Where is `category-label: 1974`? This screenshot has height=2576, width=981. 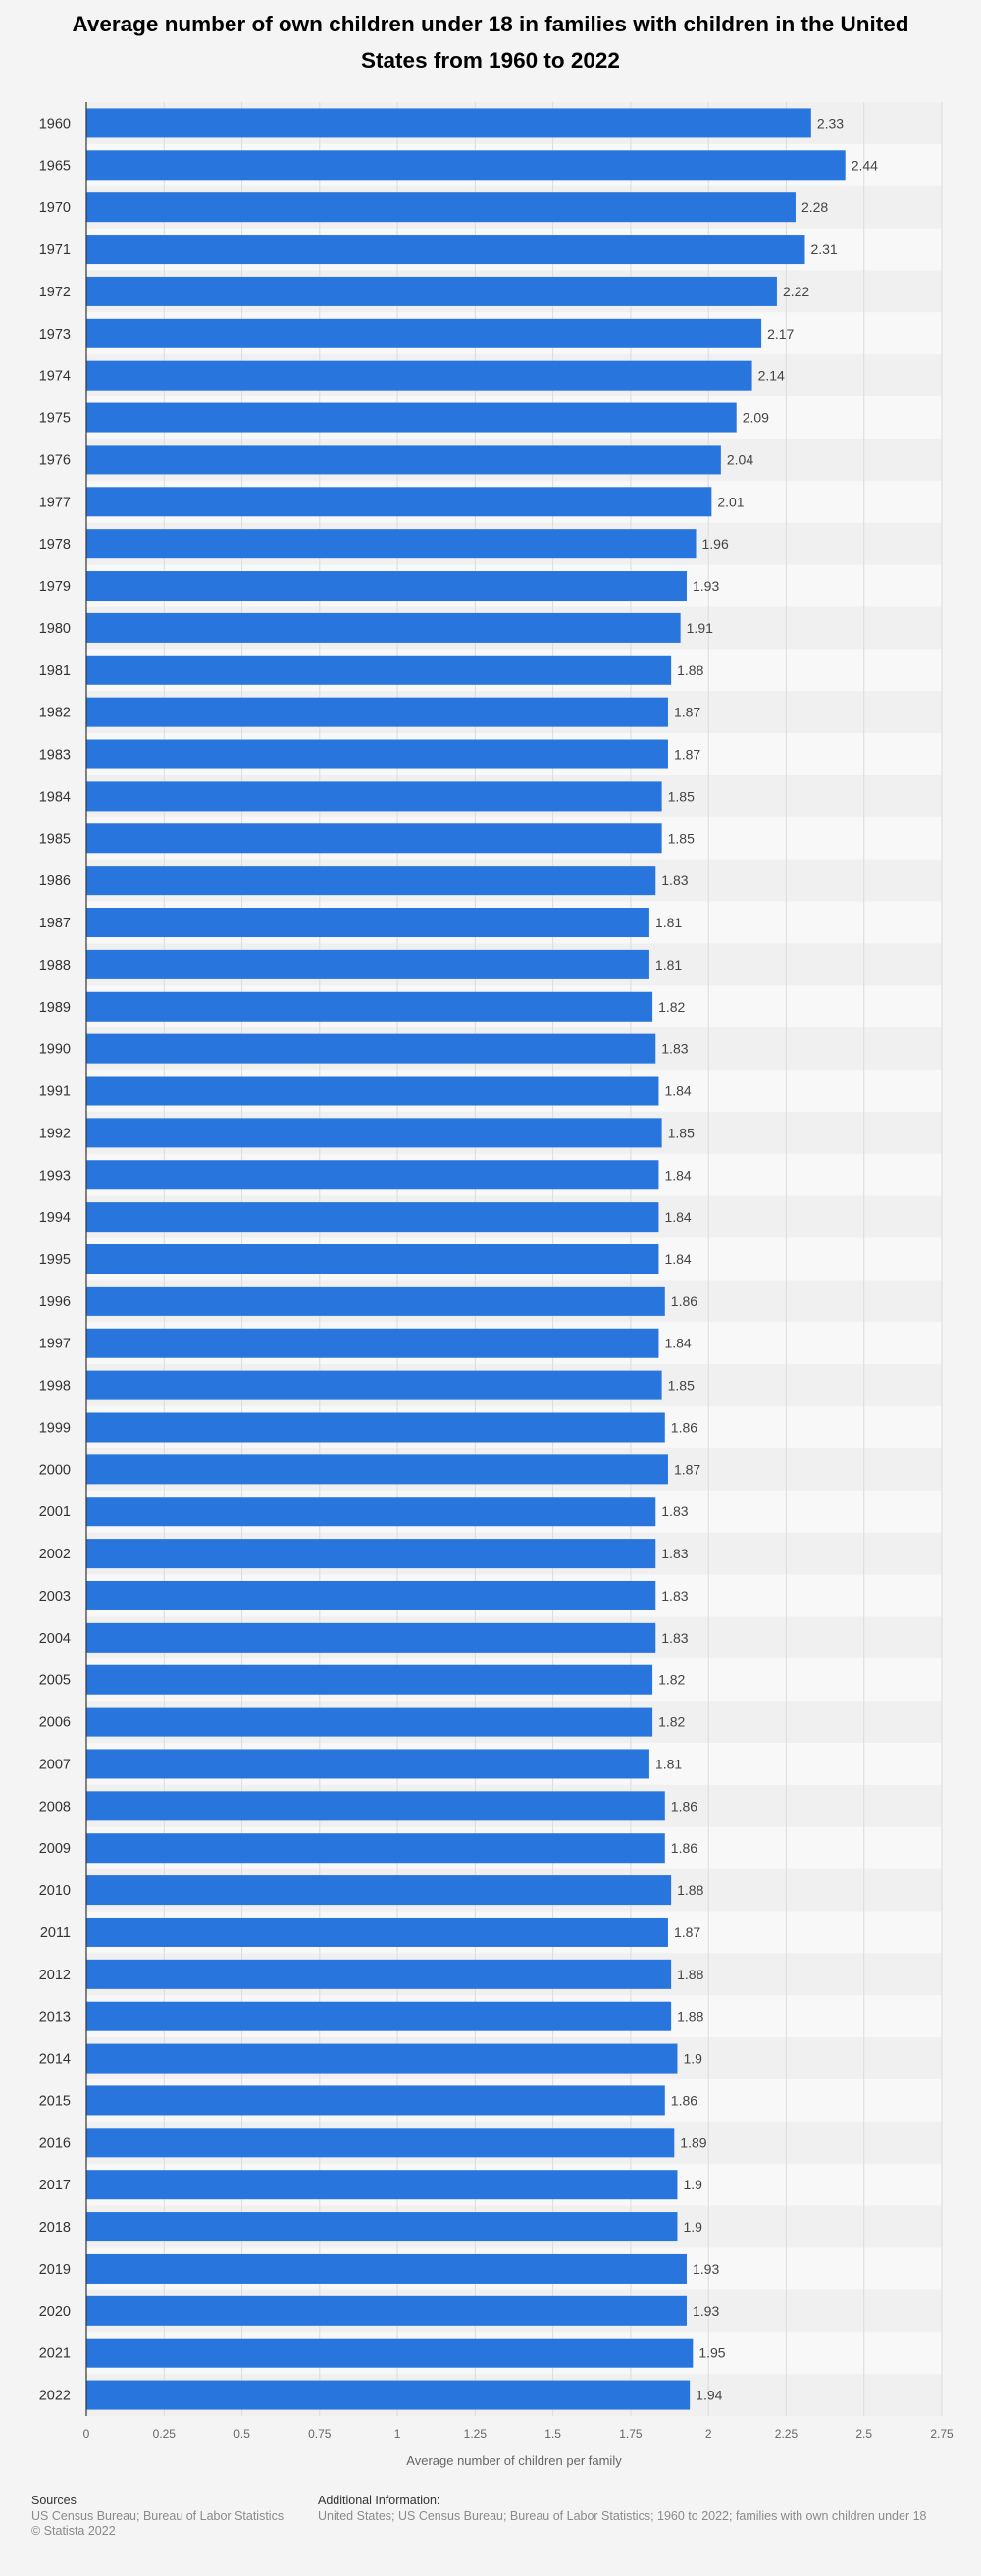 category-label: 1974 is located at coordinates (55, 377).